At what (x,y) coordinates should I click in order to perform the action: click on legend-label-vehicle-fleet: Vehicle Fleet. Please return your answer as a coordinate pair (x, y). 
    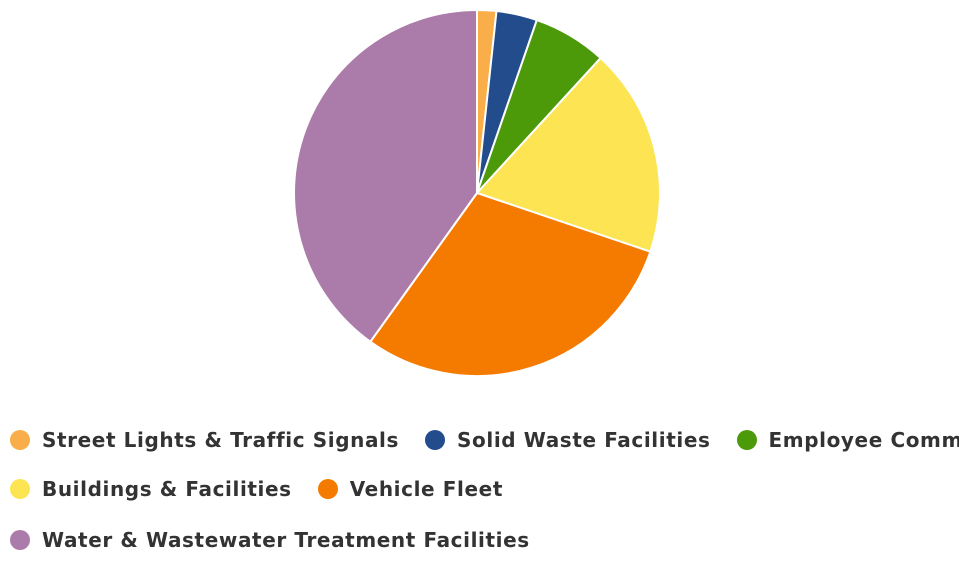
    Looking at the image, I should click on (426, 489).